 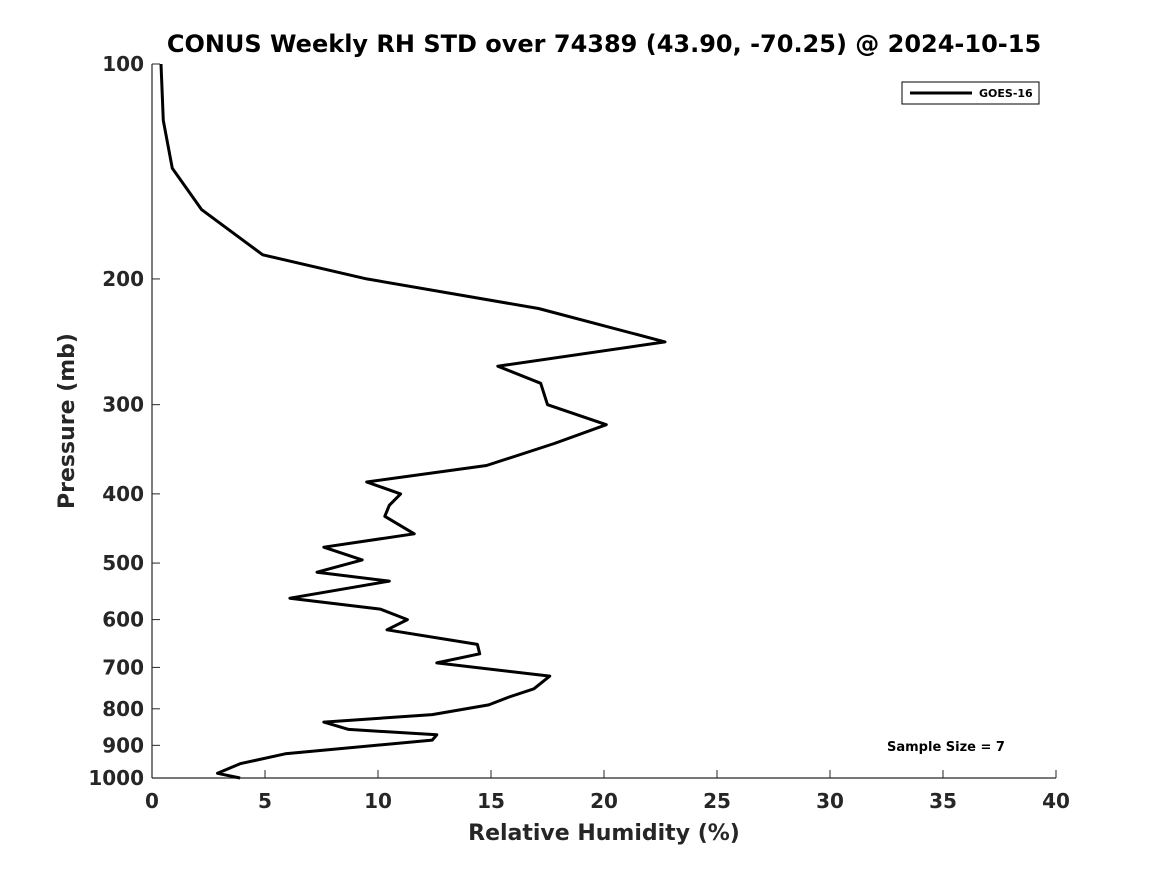 I want to click on x-tick-label: 35, so click(x=943, y=801).